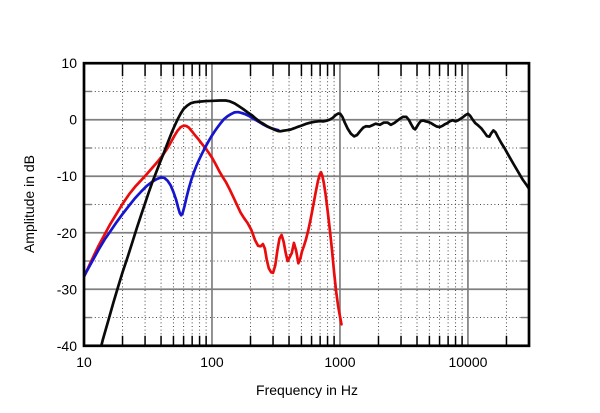 The width and height of the screenshot is (600, 413). Describe the element at coordinates (212, 362) in the screenshot. I see `x-tick-label: 100` at that location.